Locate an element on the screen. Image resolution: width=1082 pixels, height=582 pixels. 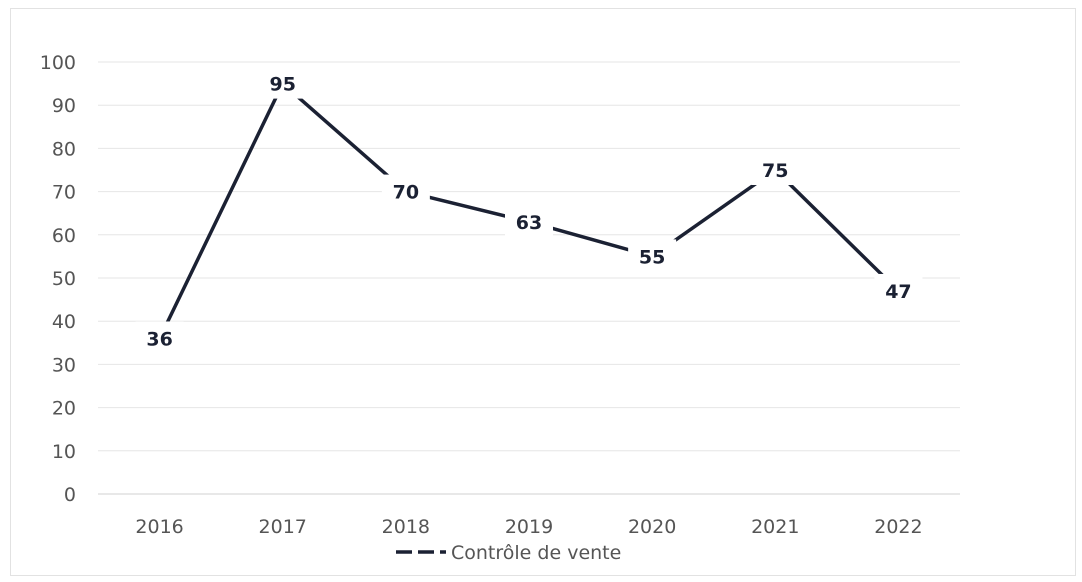
y-tick-label: 70 is located at coordinates (64, 193).